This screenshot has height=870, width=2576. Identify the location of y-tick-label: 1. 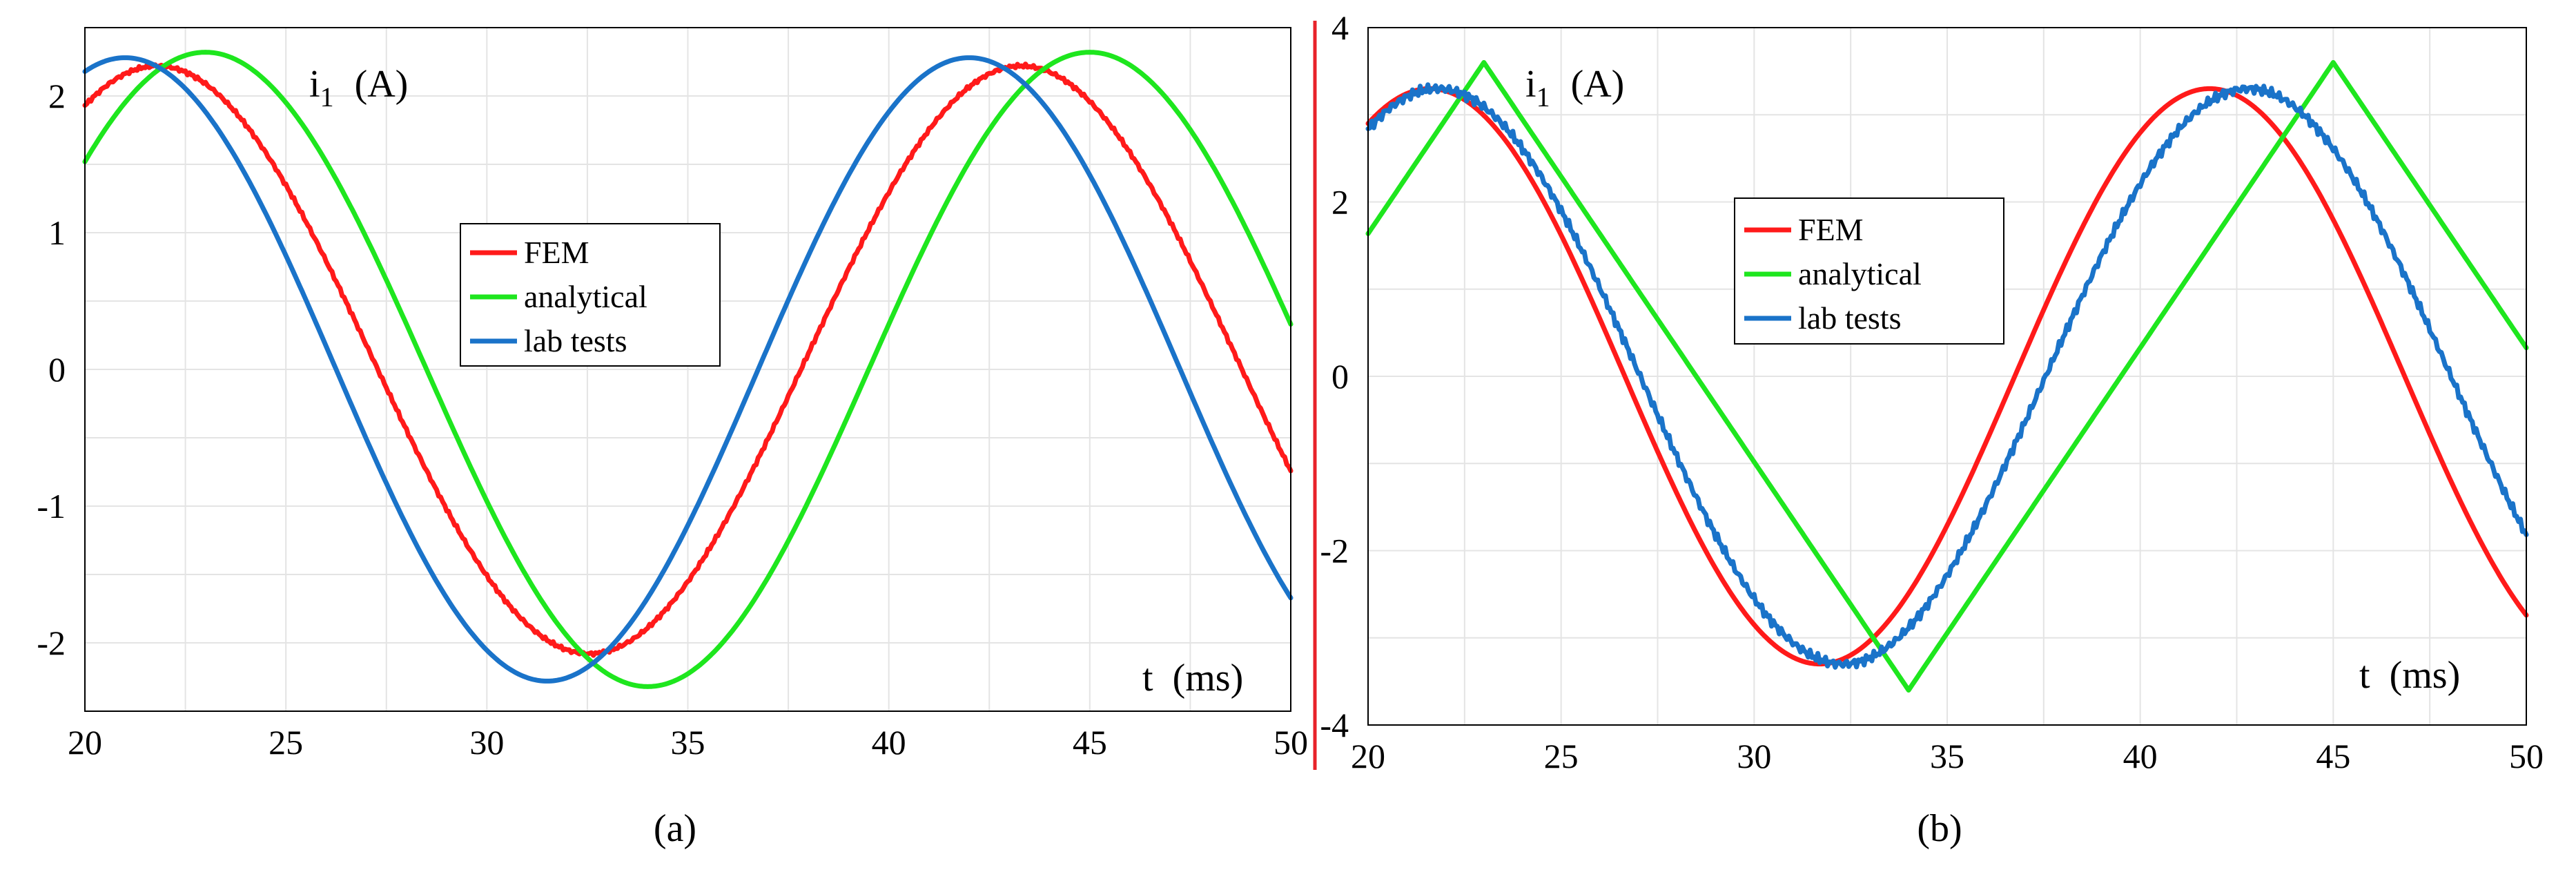
(57, 232).